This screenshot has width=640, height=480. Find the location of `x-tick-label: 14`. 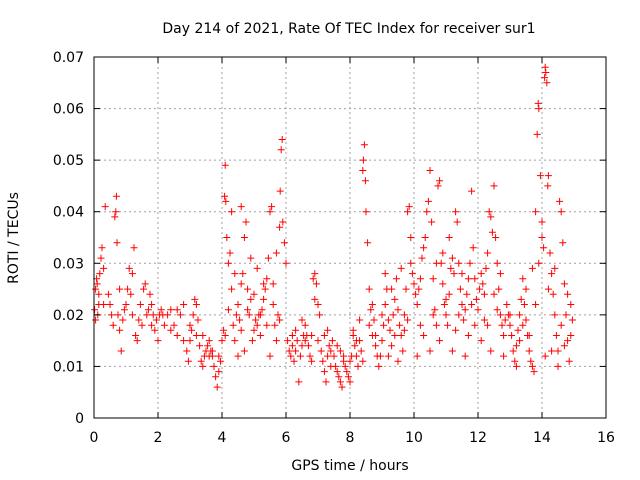

x-tick-label: 14 is located at coordinates (542, 438).